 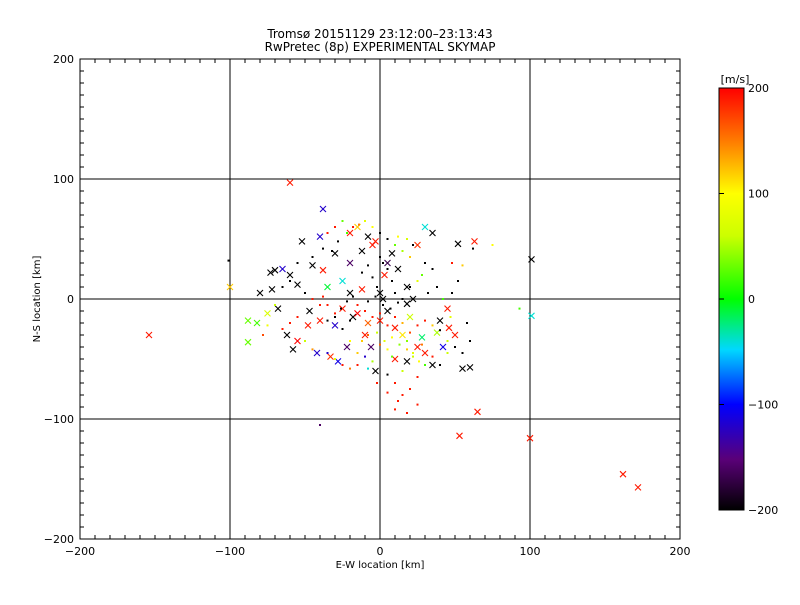 I want to click on x-tick-label: 200, so click(x=680, y=551).